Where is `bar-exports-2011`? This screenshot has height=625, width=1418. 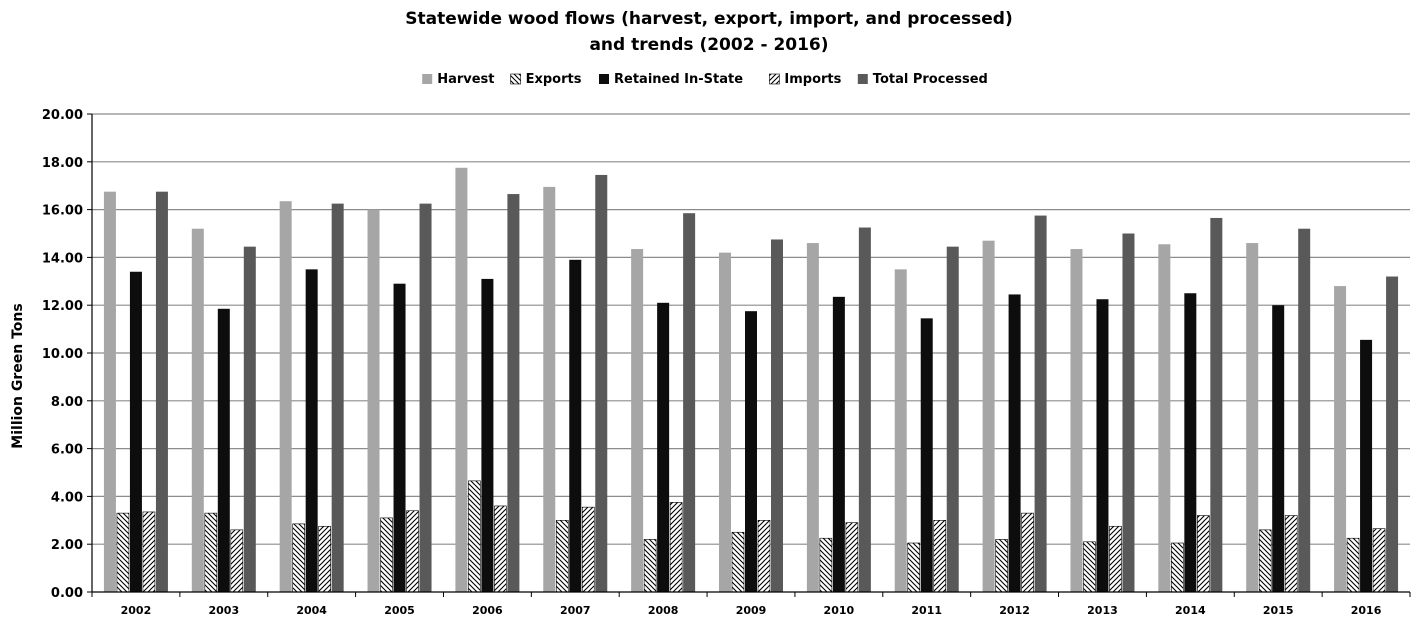 bar-exports-2011 is located at coordinates (914, 567).